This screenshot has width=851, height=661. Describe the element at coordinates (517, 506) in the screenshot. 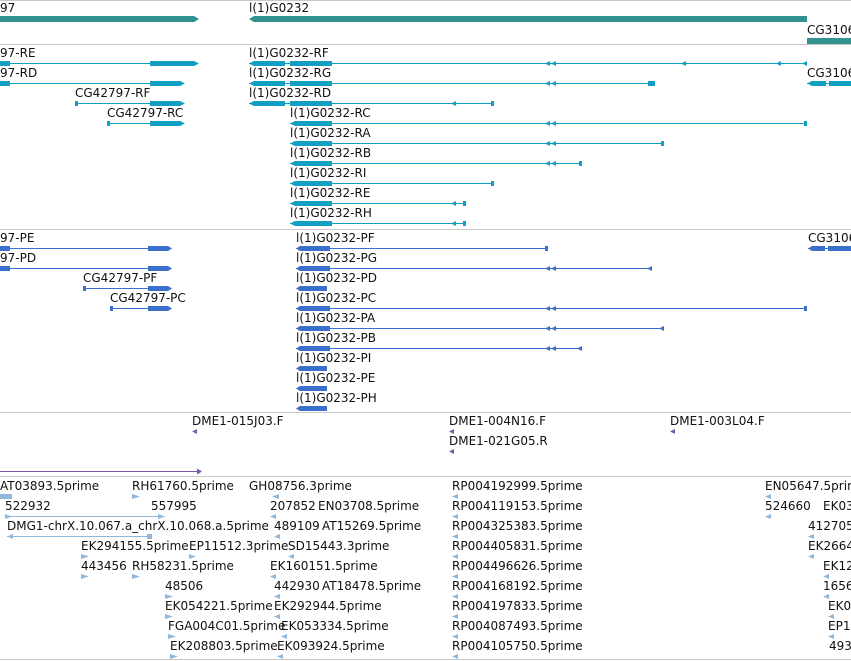

I see `est-label: RP004119153.5prime` at that location.